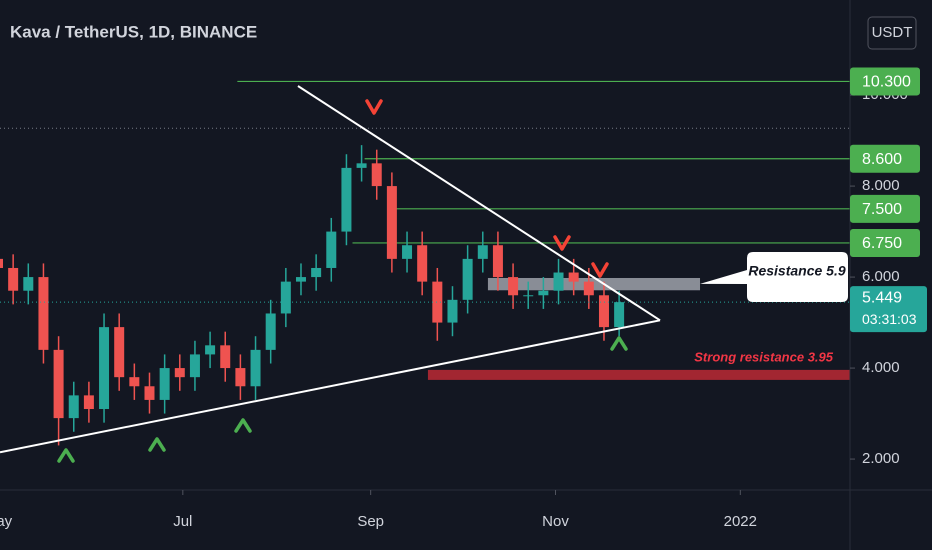 The width and height of the screenshot is (932, 550). Describe the element at coordinates (881, 458) in the screenshot. I see `y-tick-label: 2.000` at that location.